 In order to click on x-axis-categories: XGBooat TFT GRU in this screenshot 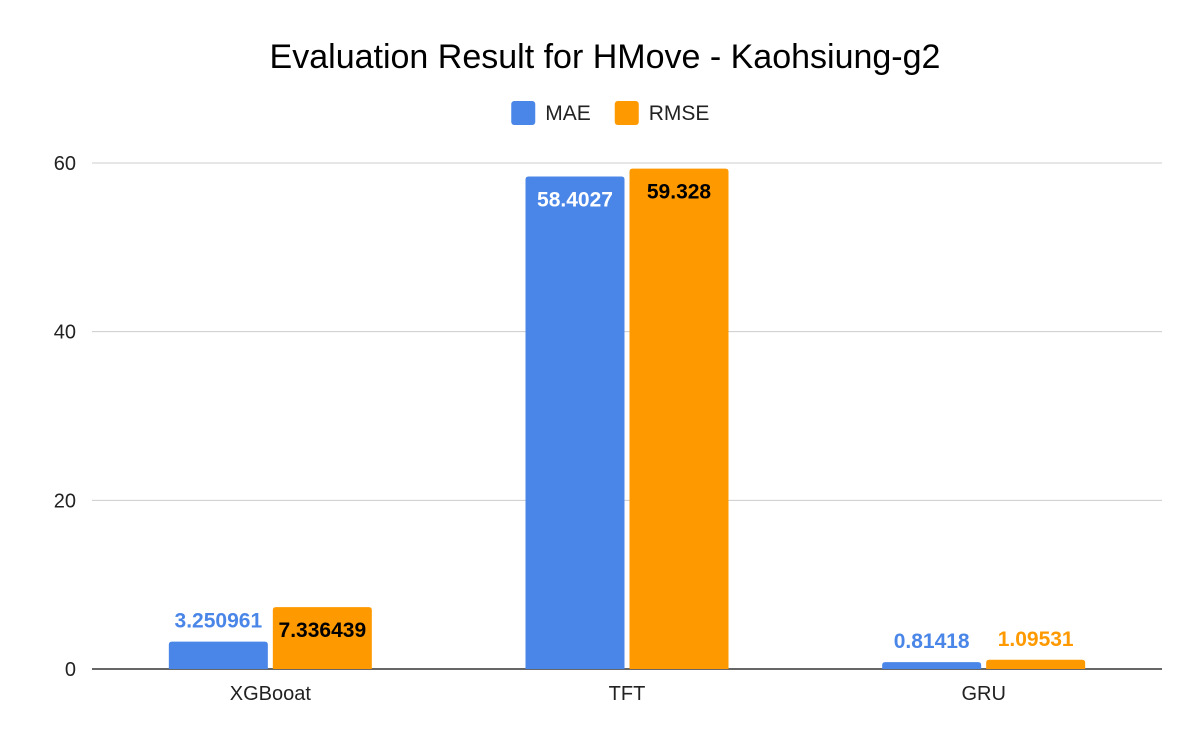, I will do `click(618, 694)`.